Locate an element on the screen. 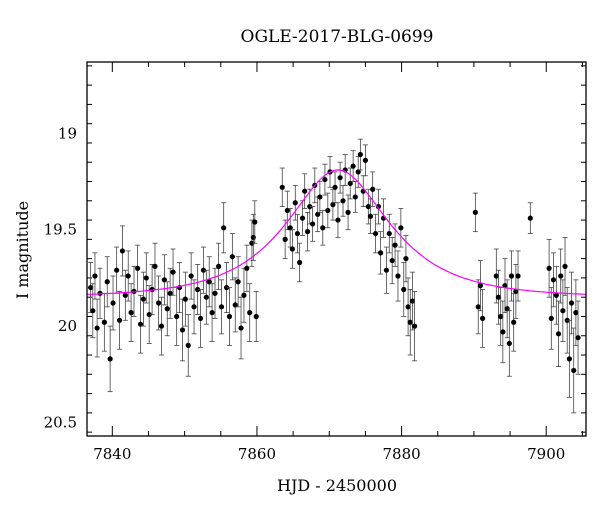 This screenshot has width=600, height=512. y-tick-label: 19.5 is located at coordinates (60, 230).